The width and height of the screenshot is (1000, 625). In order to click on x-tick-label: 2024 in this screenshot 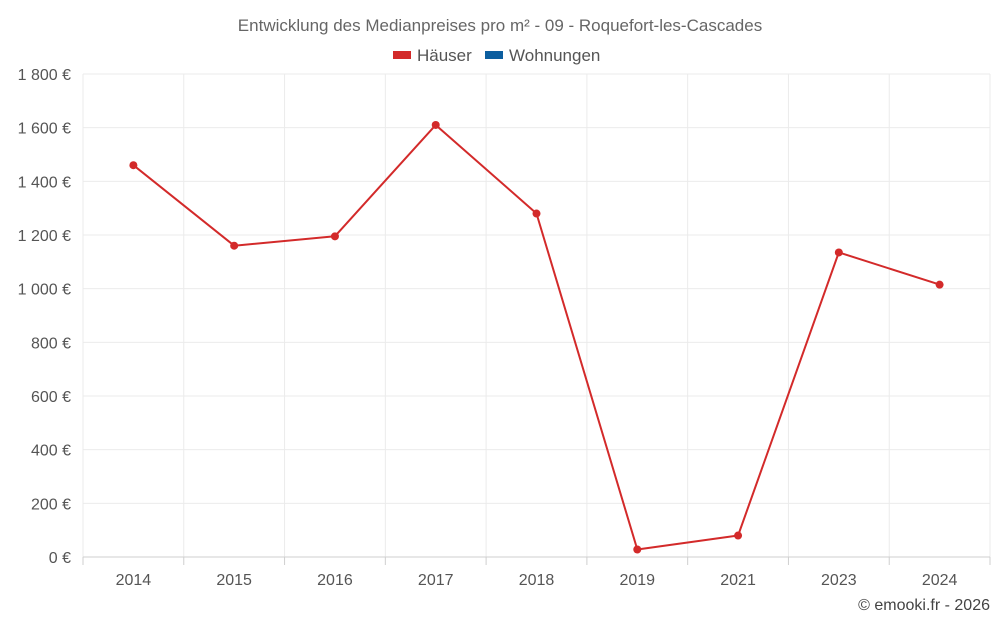, I will do `click(940, 580)`.